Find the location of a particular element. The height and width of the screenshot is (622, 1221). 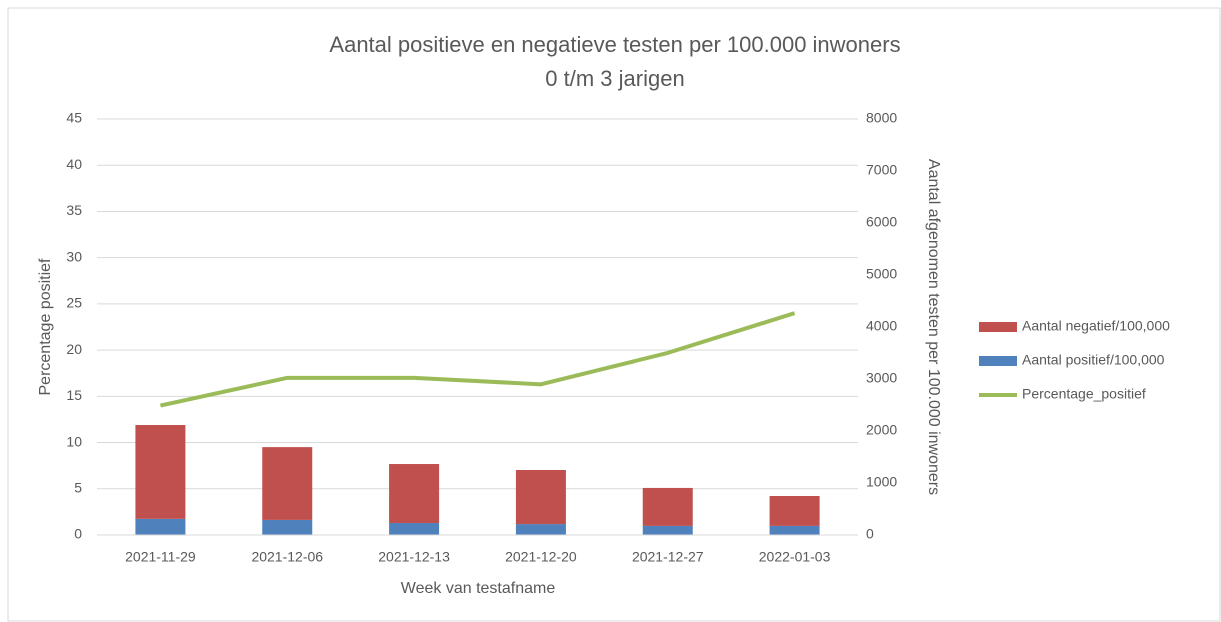

y-tick-label: 0 is located at coordinates (78, 534).